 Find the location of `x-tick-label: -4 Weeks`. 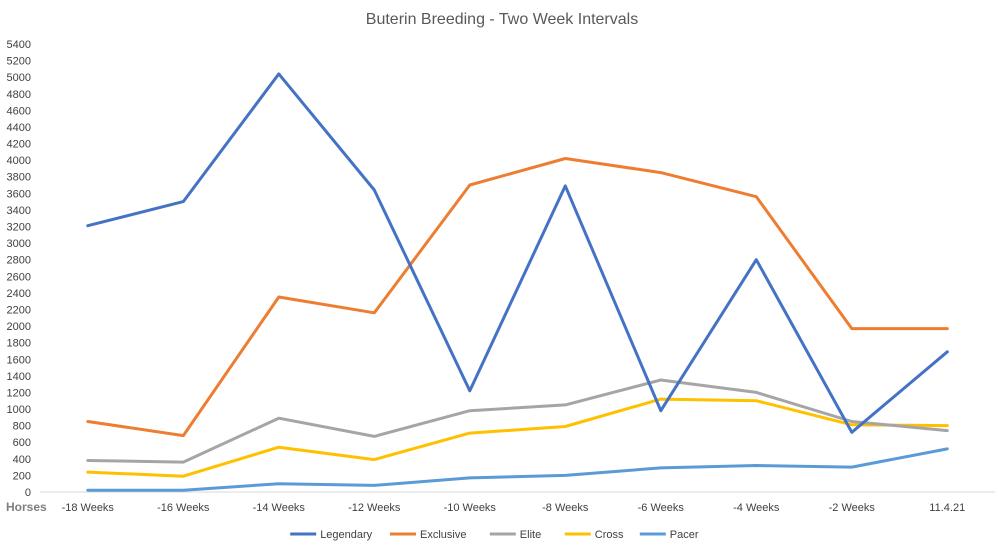

x-tick-label: -4 Weeks is located at coordinates (756, 508).